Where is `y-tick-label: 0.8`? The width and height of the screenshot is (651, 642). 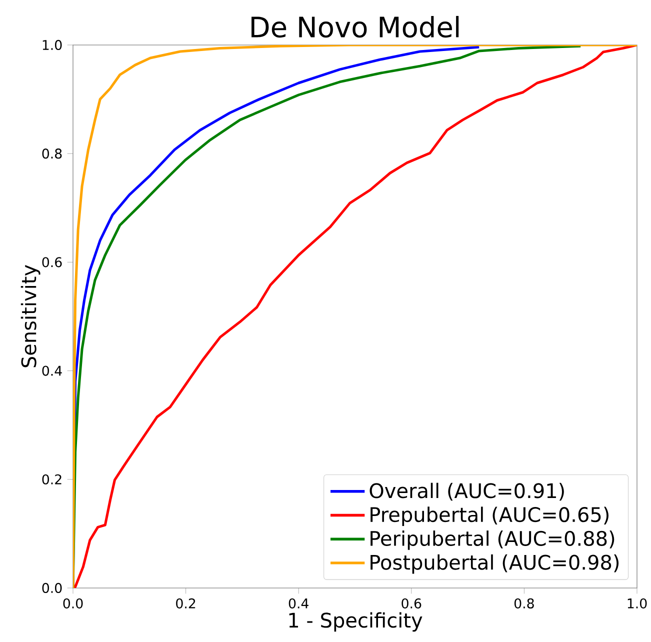
y-tick-label: 0.8 is located at coordinates (52, 153).